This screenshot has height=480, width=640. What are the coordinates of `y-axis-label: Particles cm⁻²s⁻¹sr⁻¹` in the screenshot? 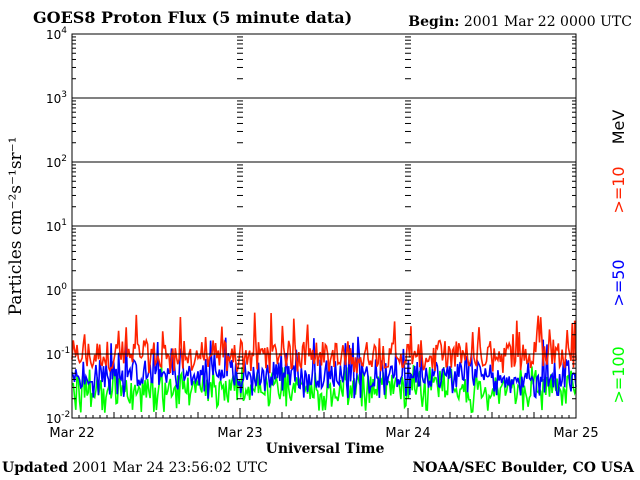 It's located at (16, 226).